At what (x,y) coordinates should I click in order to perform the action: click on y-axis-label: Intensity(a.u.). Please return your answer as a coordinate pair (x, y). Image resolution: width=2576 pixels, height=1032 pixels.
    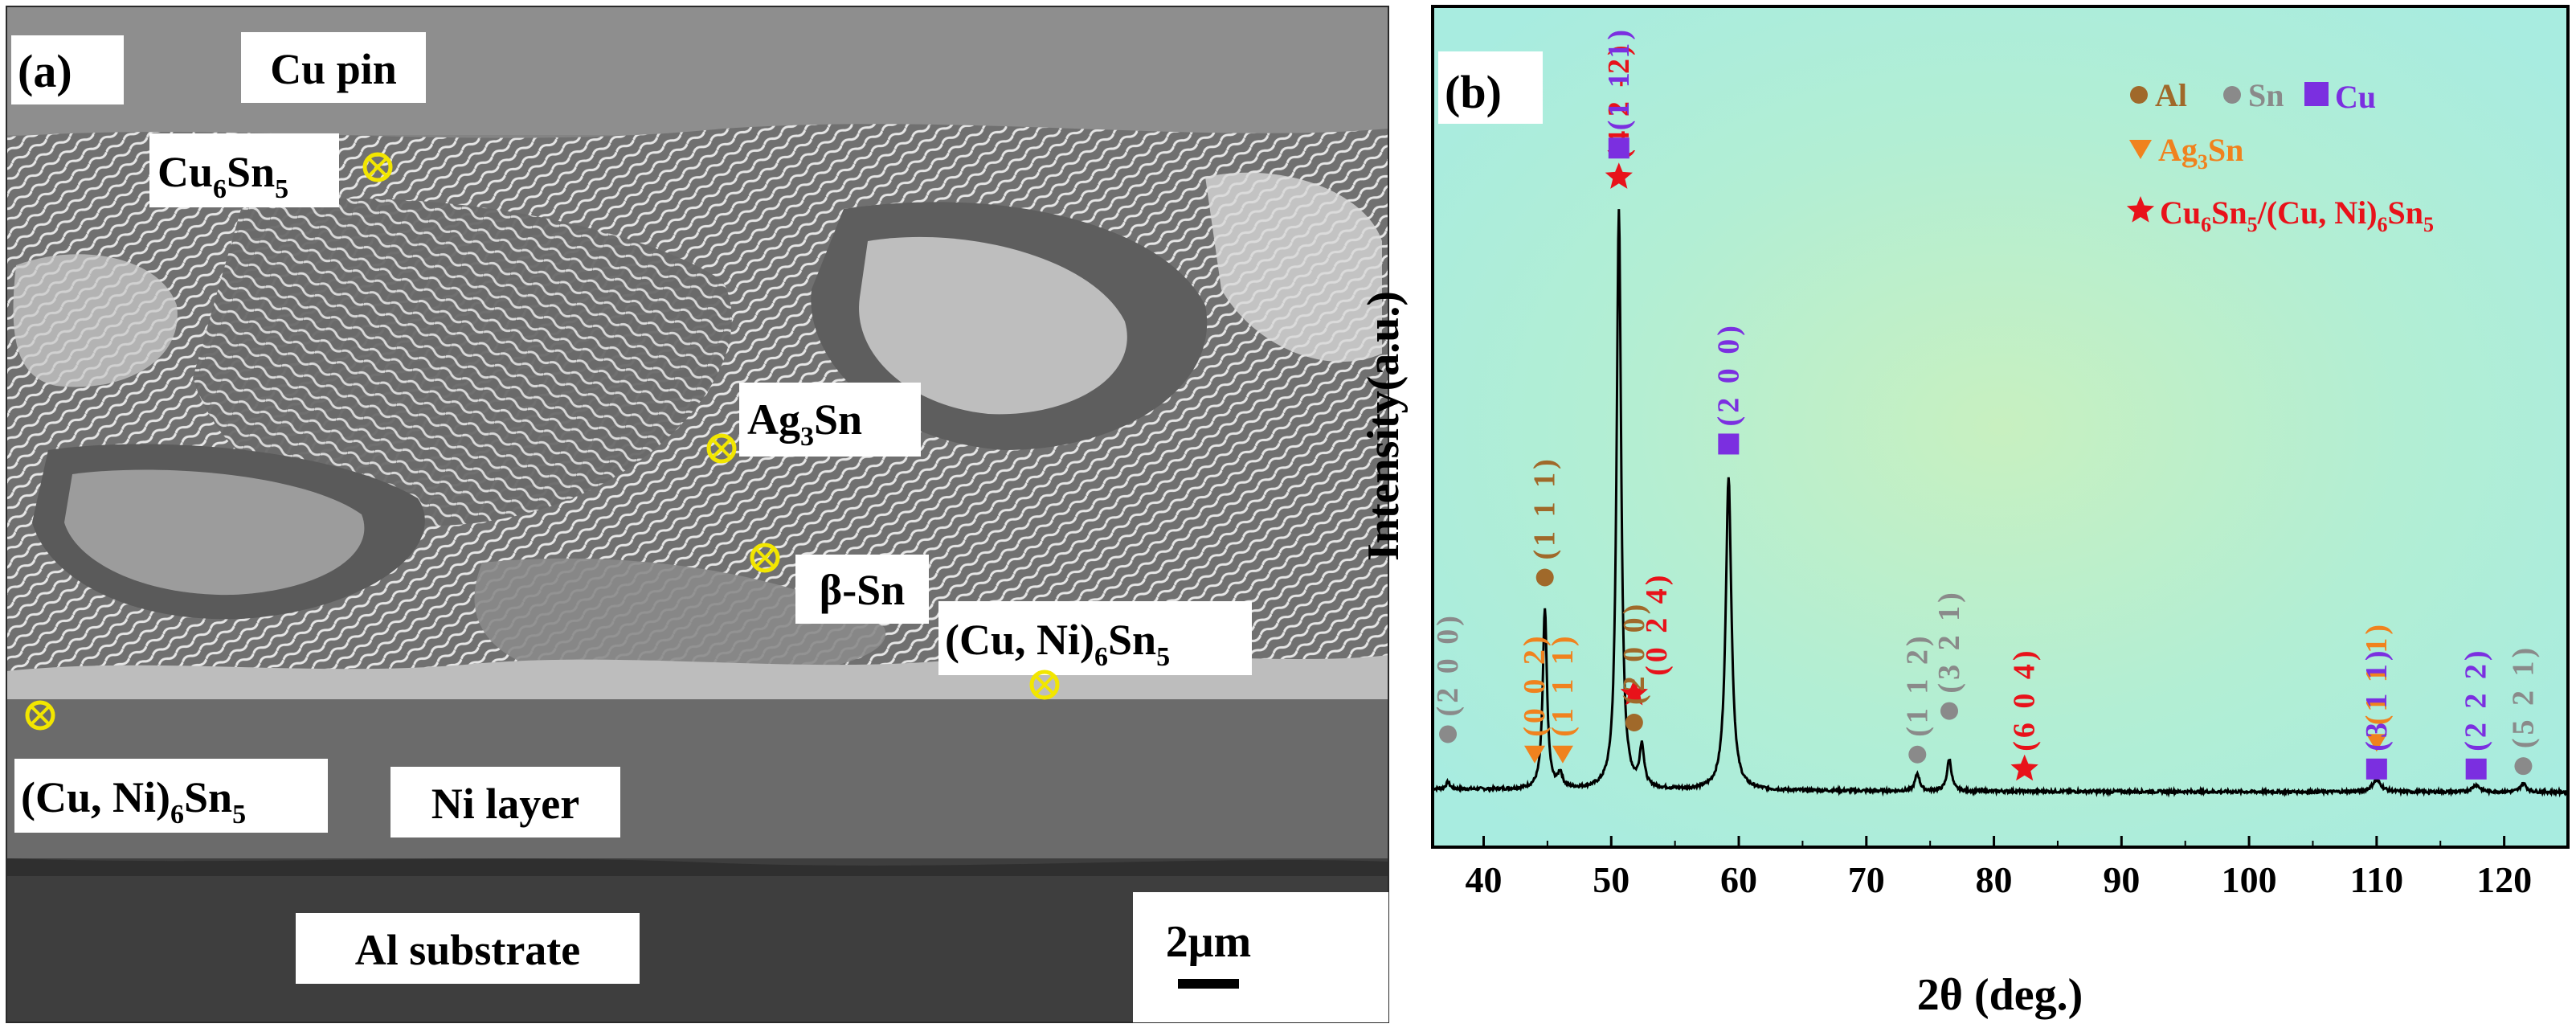
    Looking at the image, I should click on (1384, 426).